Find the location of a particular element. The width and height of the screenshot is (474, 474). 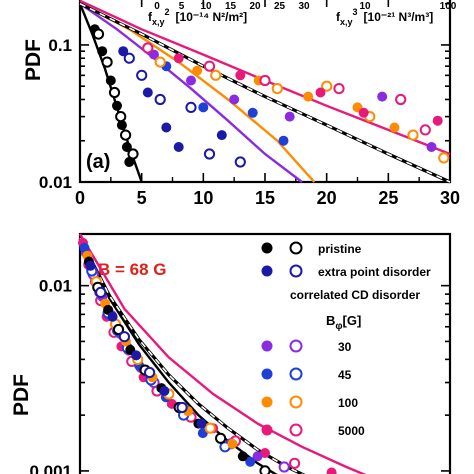

x-tick-label: 10 is located at coordinates (203, 198).